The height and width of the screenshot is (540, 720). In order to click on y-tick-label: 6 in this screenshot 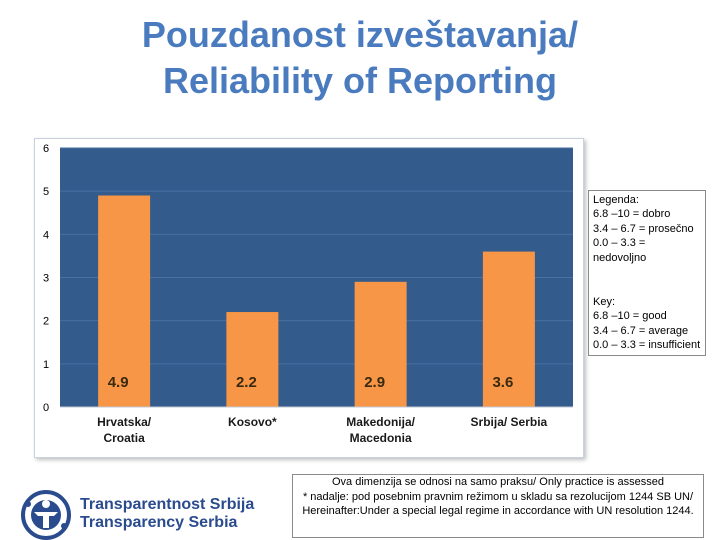, I will do `click(46, 149)`.